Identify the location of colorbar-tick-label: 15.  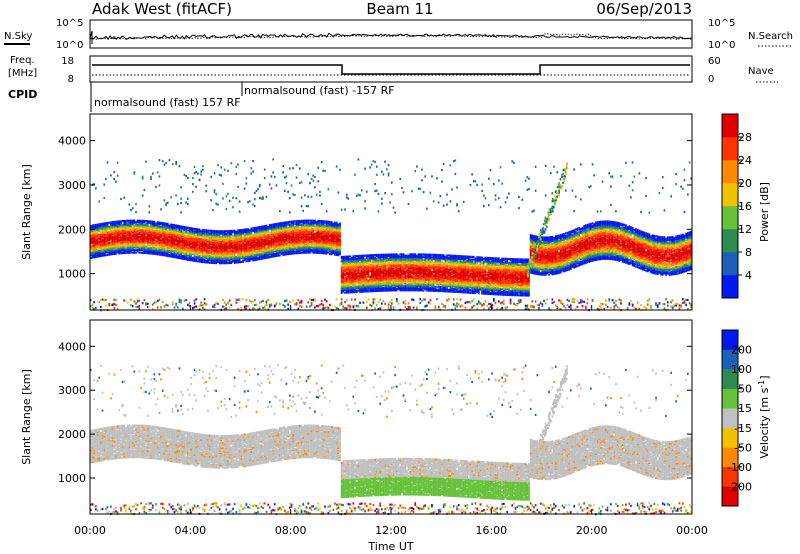
(745, 408).